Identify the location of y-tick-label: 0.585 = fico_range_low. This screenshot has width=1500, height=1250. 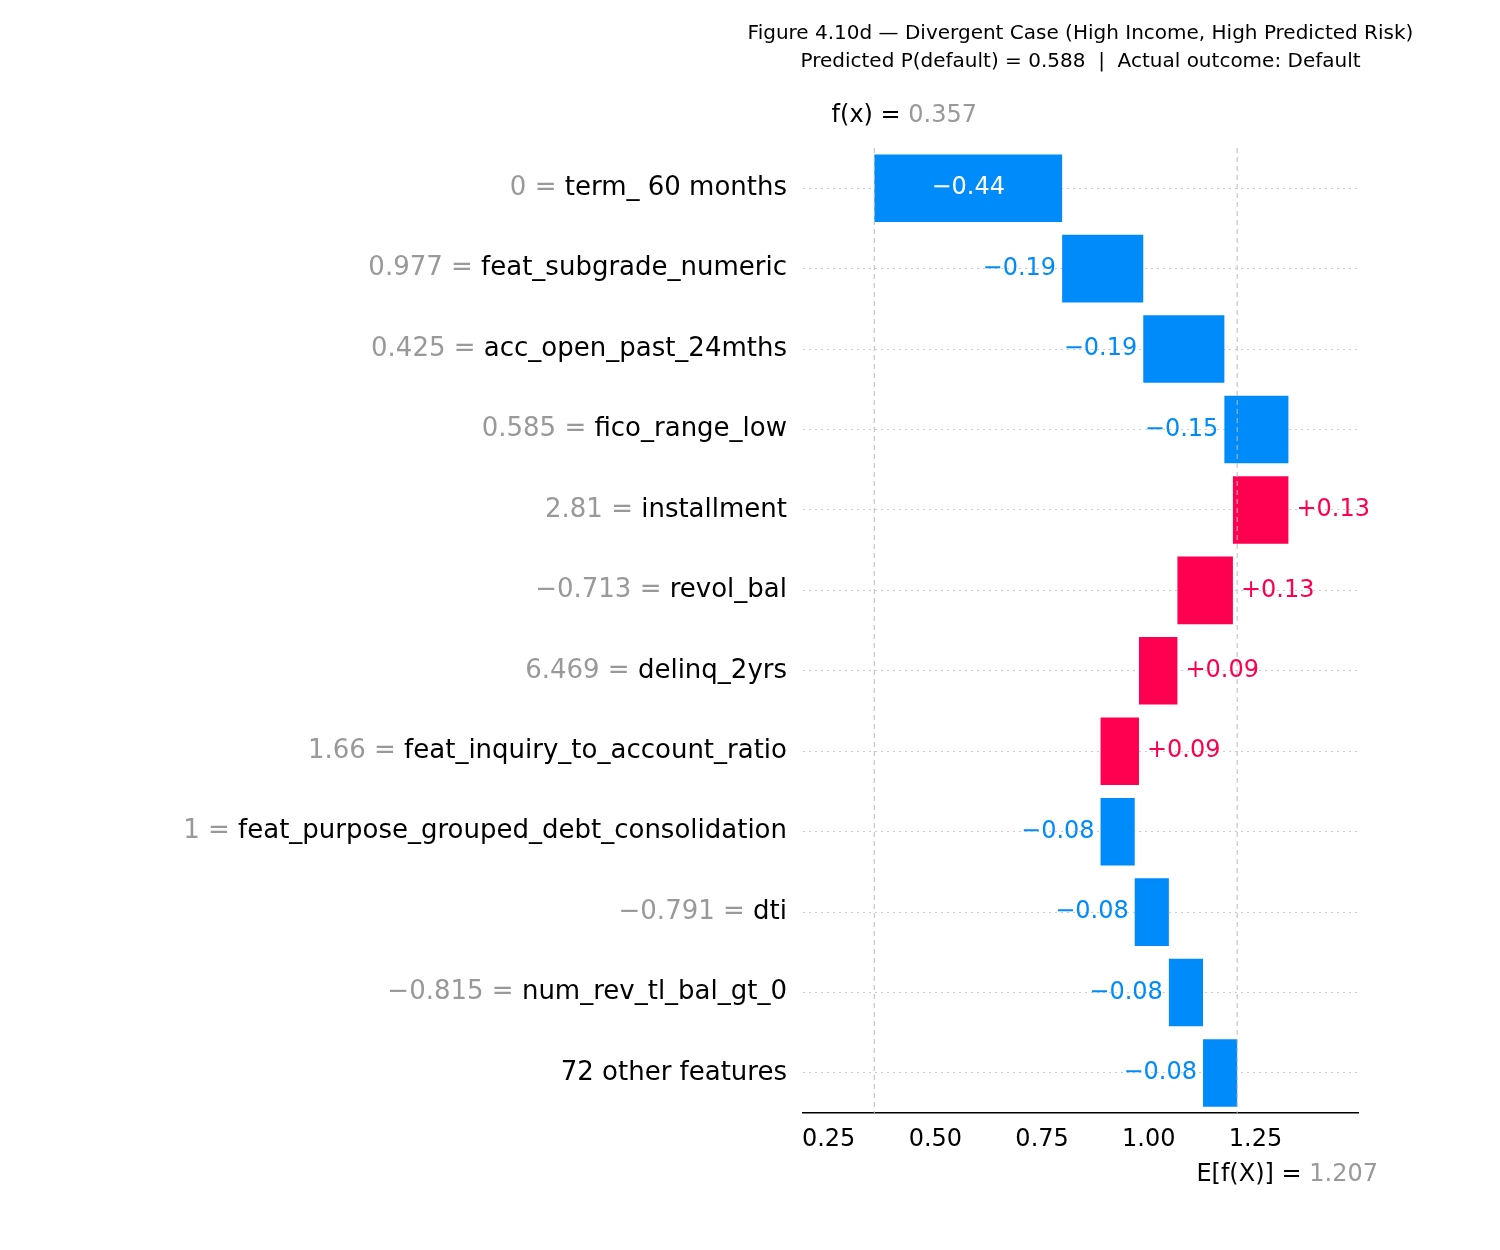
(634, 427).